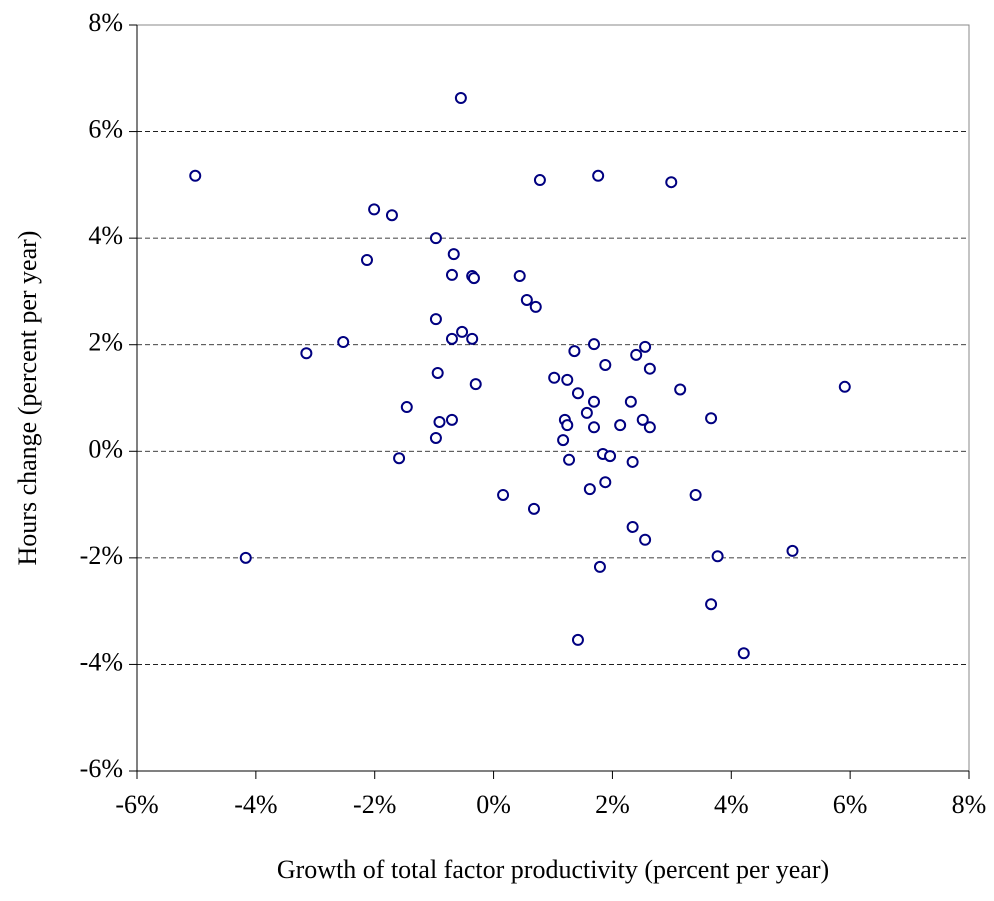  I want to click on y-axis-label: Hours change (percent per year), so click(27, 398).